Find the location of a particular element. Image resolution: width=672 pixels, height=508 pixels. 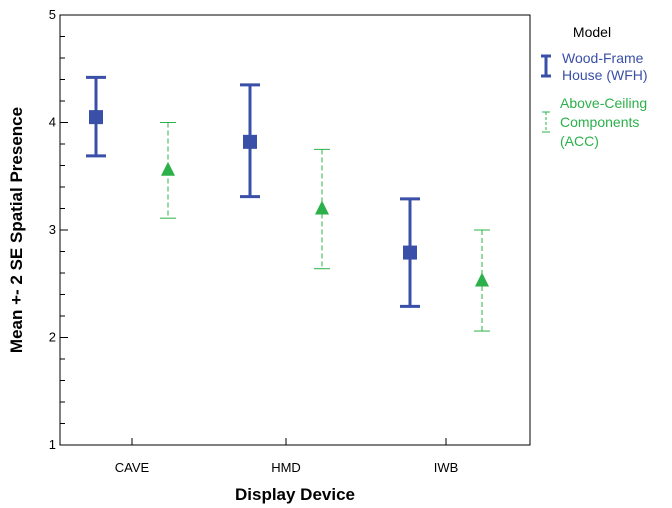

x-tick-label: HMD is located at coordinates (286, 467).